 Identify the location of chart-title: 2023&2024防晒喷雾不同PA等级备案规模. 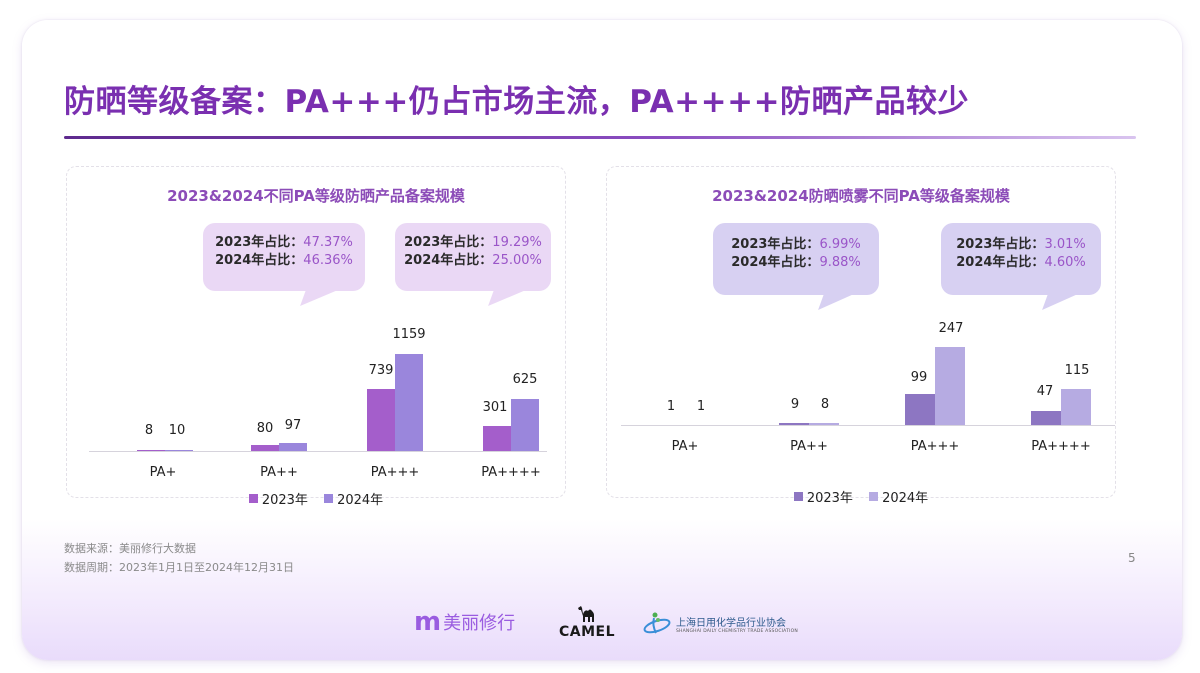
(861, 196).